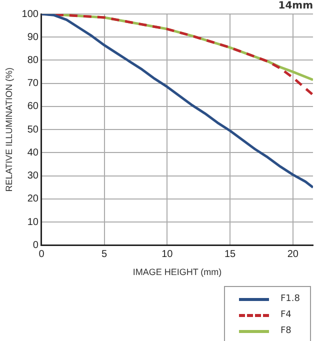 The width and height of the screenshot is (315, 341). What do you see at coordinates (286, 331) in the screenshot?
I see `legend-label: F8` at bounding box center [286, 331].